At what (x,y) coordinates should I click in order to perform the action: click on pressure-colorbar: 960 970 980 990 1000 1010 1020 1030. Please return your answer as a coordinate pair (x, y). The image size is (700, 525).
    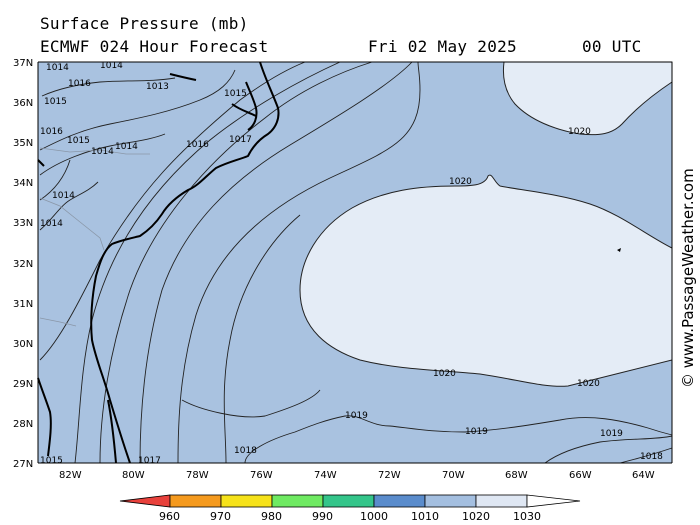
    Looking at the image, I should click on (350, 508).